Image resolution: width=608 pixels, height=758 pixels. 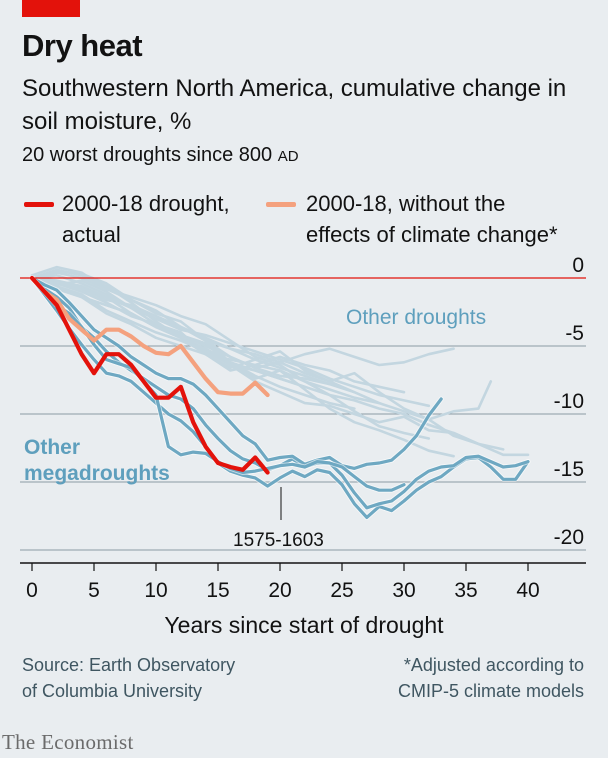 What do you see at coordinates (304, 625) in the screenshot?
I see `x-axis-title: Years since start of drought` at bounding box center [304, 625].